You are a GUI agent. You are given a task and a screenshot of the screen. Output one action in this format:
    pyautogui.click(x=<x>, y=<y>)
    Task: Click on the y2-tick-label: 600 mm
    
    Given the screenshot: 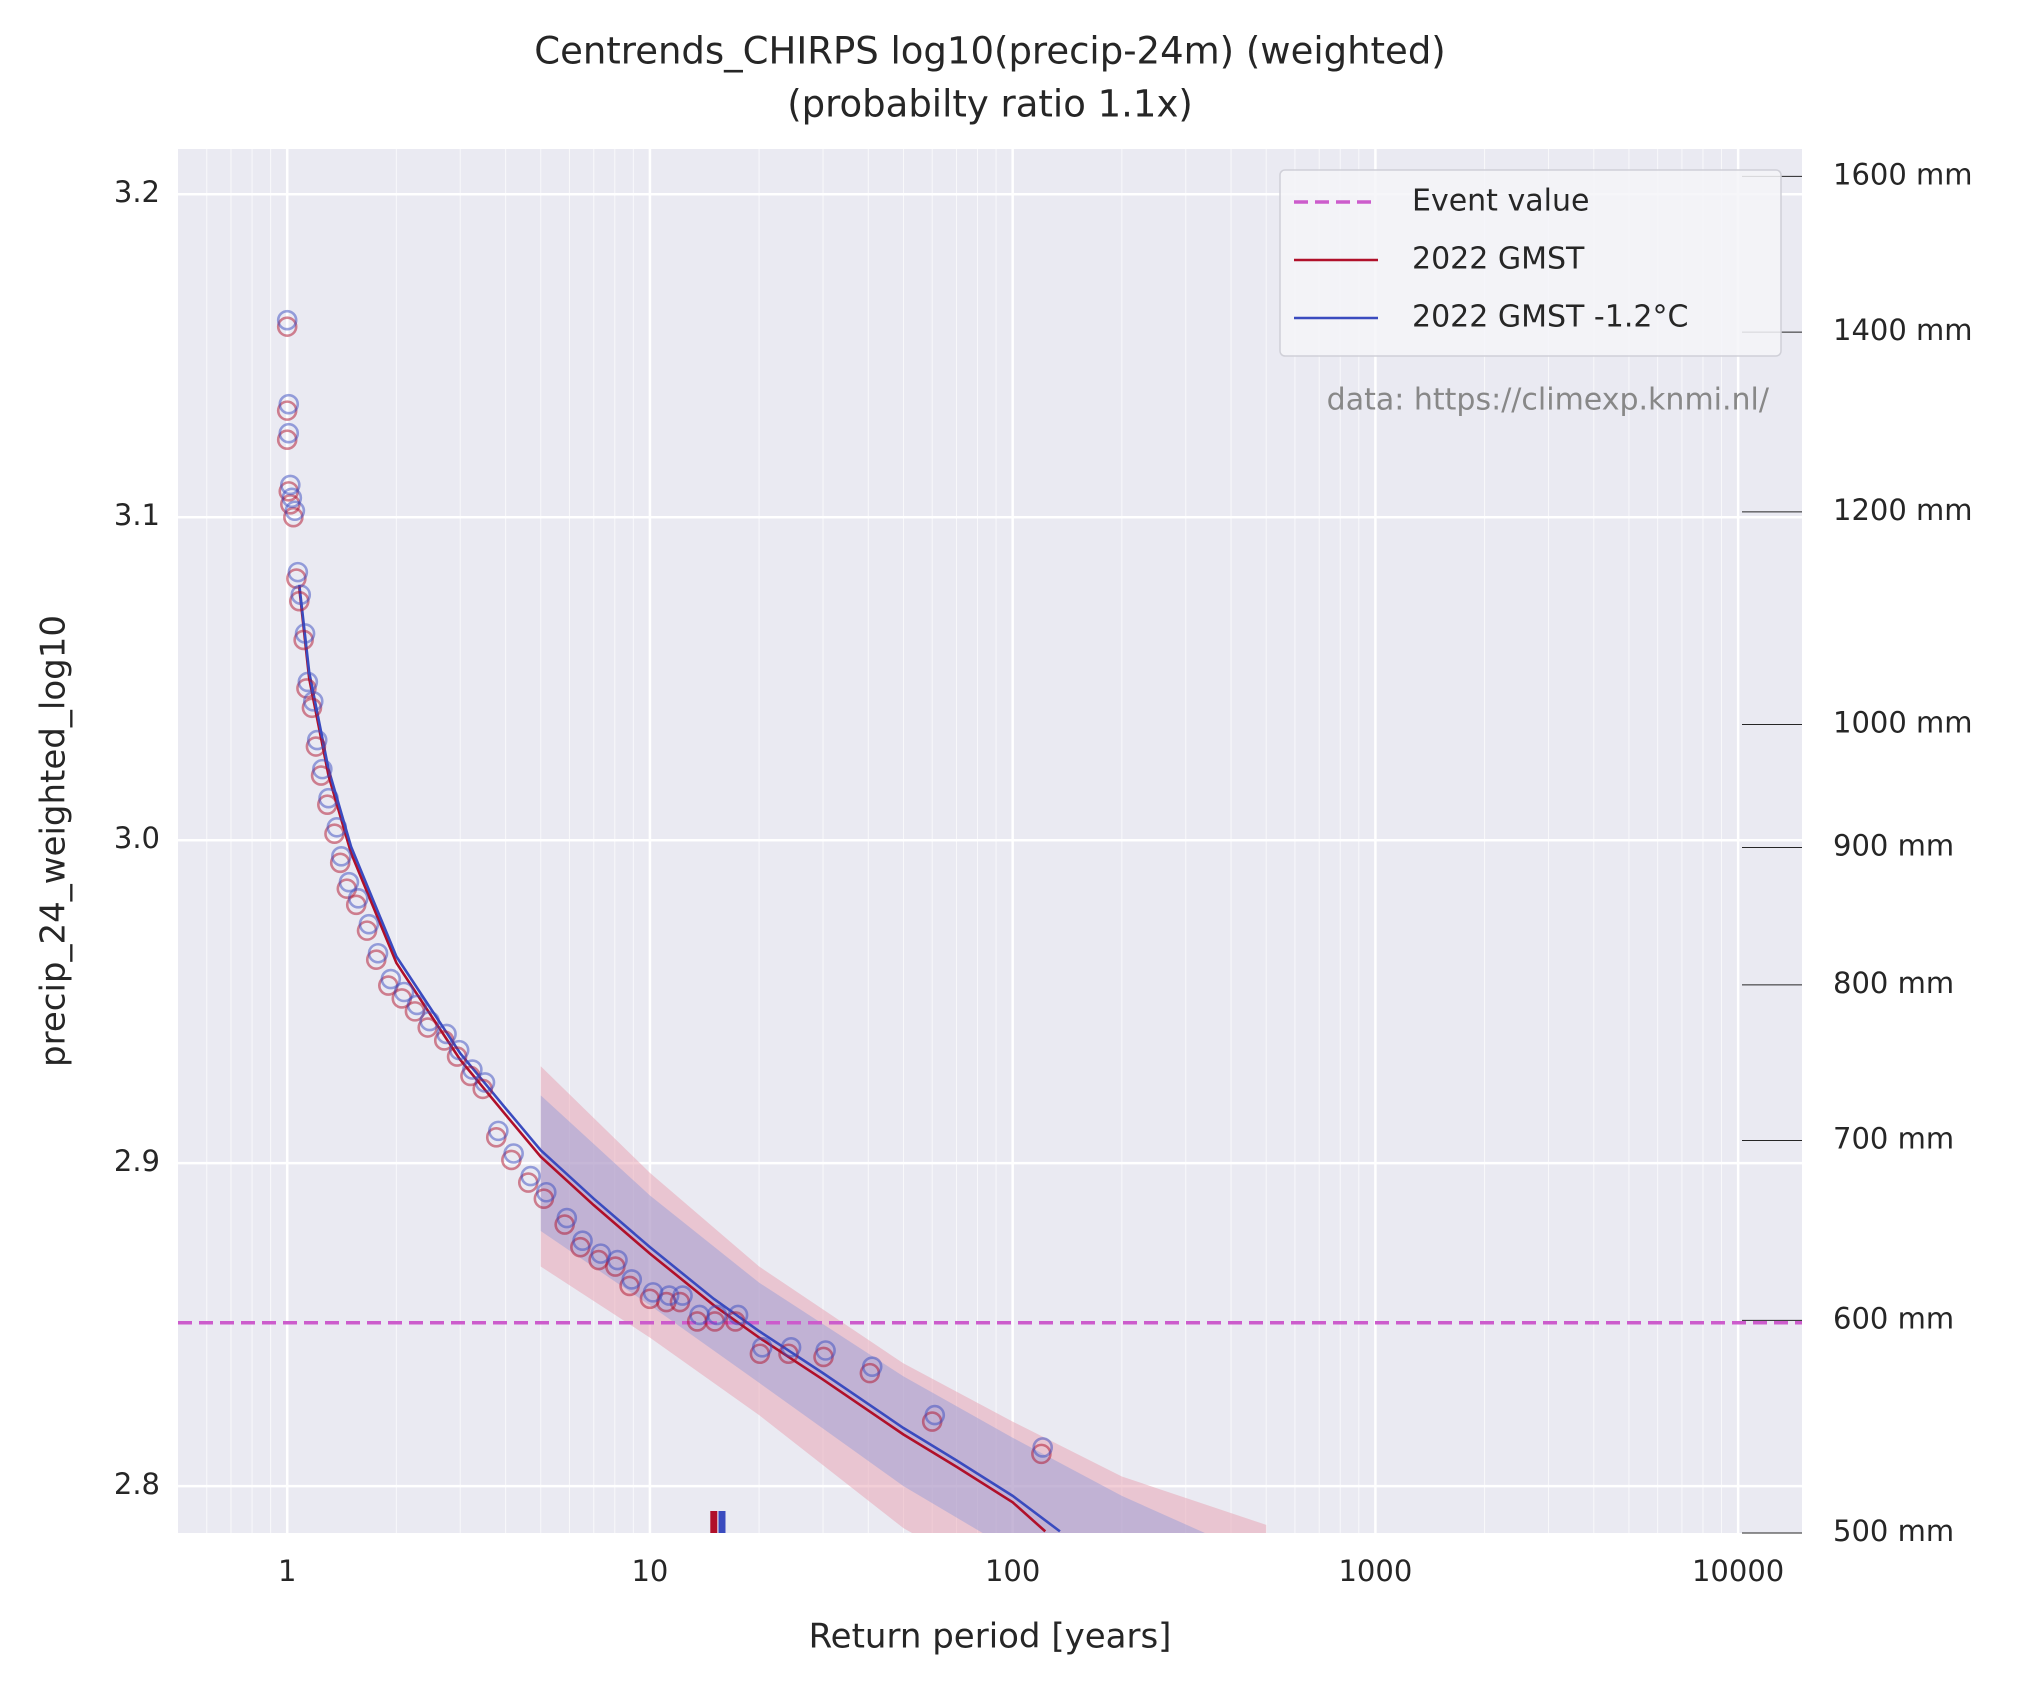 What is the action you would take?
    pyautogui.click(x=1893, y=1318)
    